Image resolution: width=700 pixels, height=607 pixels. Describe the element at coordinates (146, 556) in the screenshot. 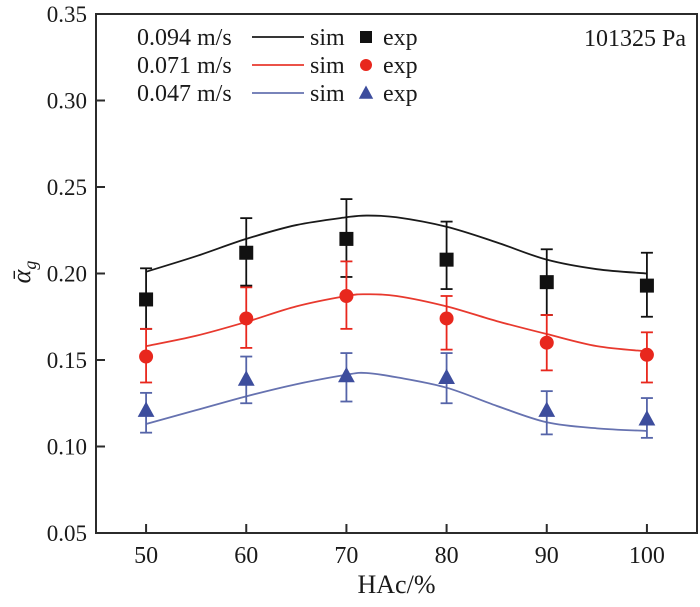

I see `x-tick-label: 50` at that location.